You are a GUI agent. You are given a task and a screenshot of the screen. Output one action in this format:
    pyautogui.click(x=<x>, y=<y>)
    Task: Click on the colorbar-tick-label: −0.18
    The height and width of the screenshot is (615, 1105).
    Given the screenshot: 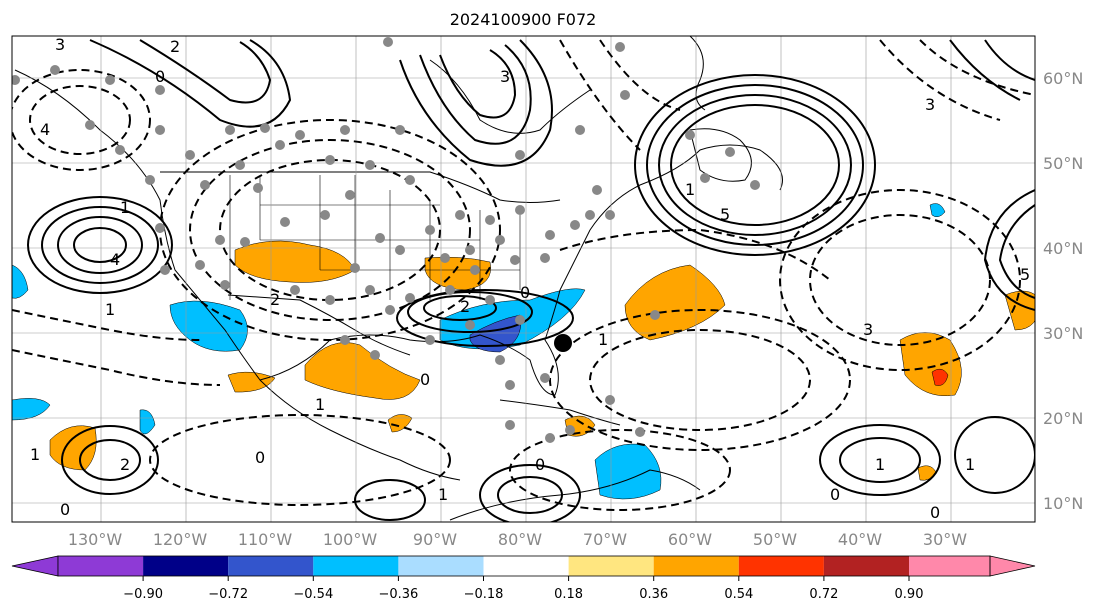 What is the action you would take?
    pyautogui.click(x=484, y=594)
    